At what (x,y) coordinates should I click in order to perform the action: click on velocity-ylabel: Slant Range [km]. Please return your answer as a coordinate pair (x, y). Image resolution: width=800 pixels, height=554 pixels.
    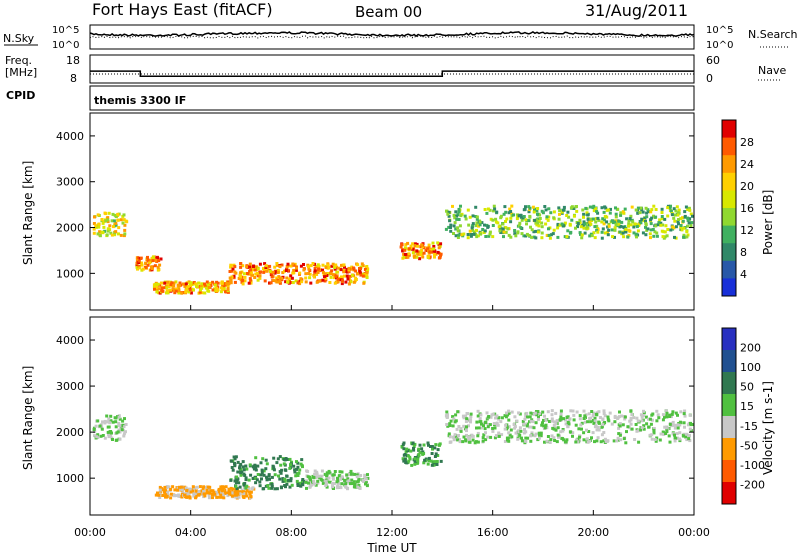
    Looking at the image, I should click on (28, 418).